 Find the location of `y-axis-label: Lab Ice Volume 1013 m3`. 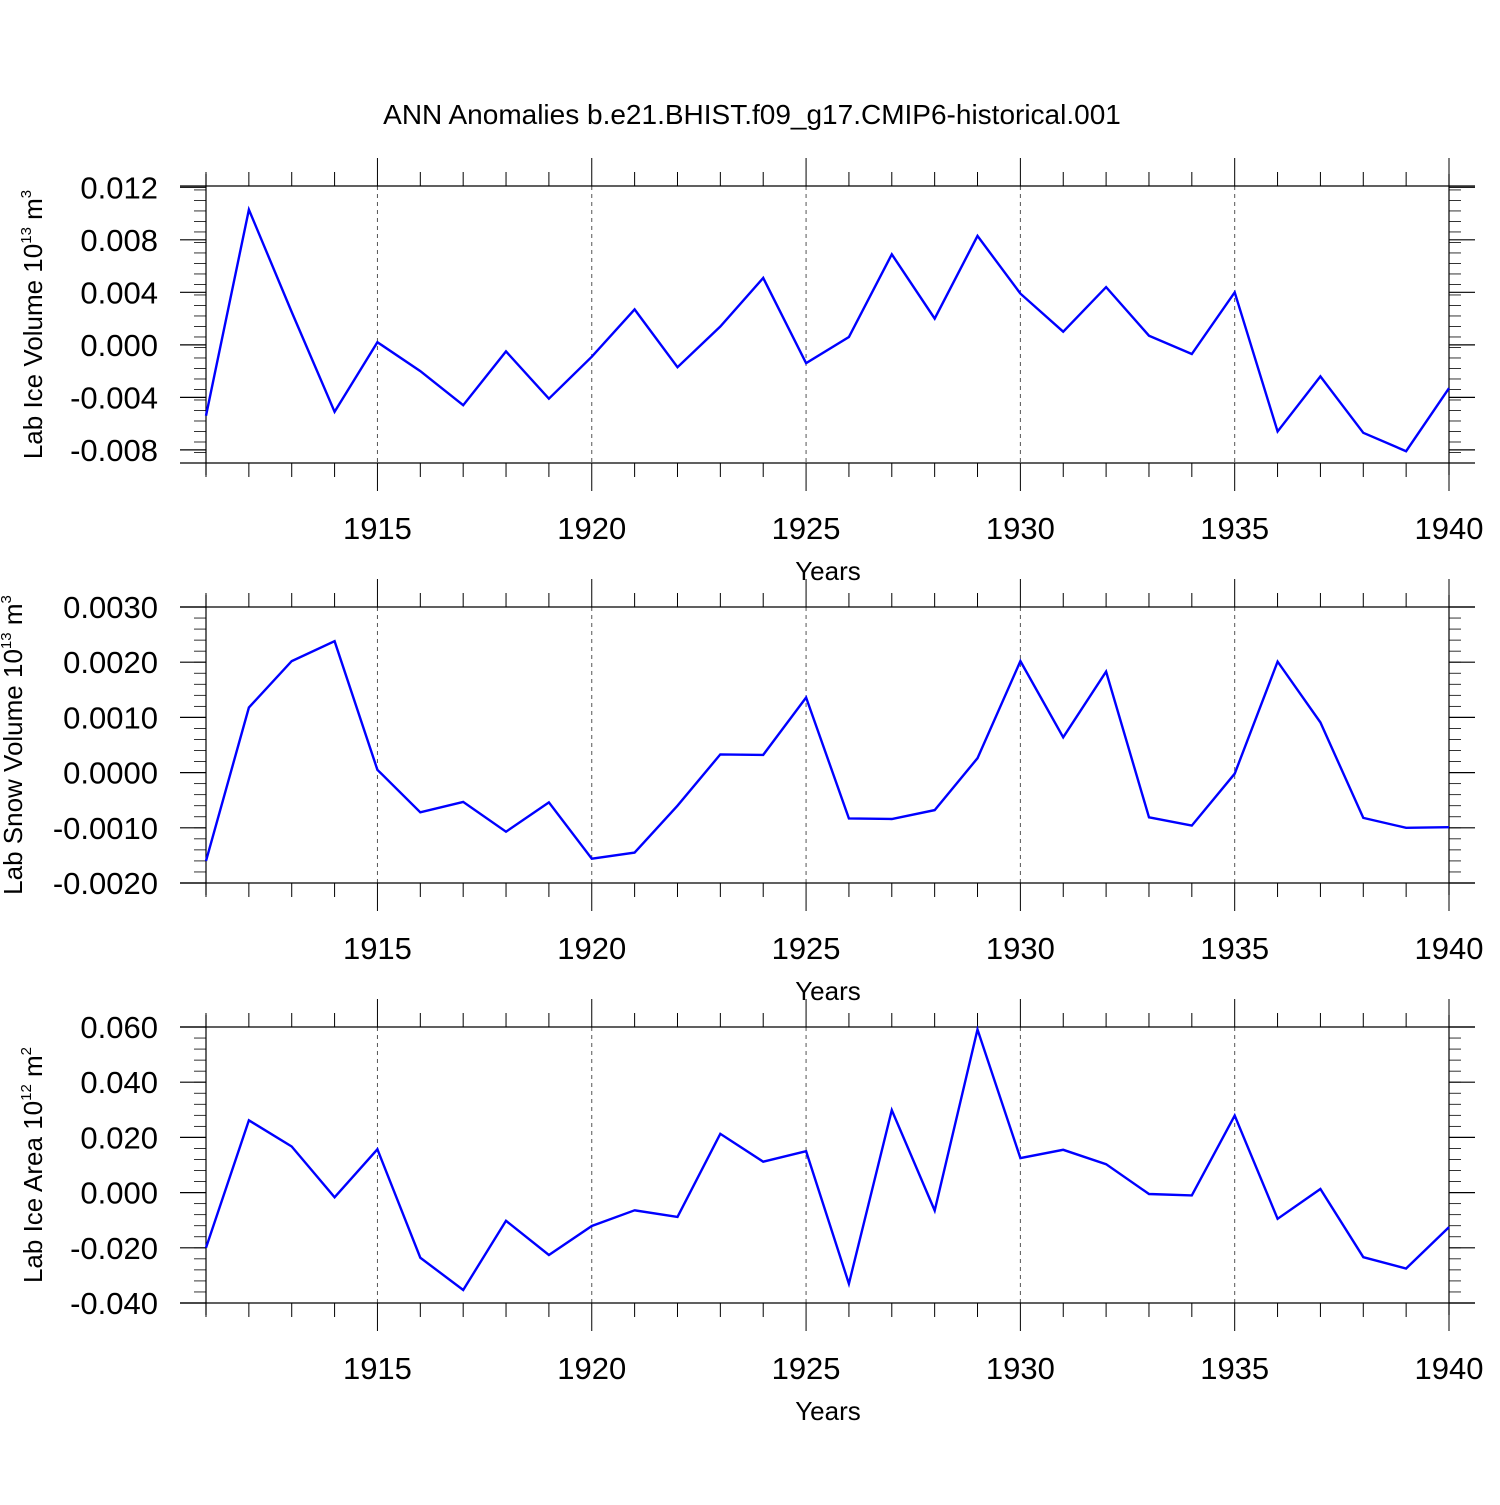

y-axis-label: Lab Ice Volume 1013 m3 is located at coordinates (33, 324).